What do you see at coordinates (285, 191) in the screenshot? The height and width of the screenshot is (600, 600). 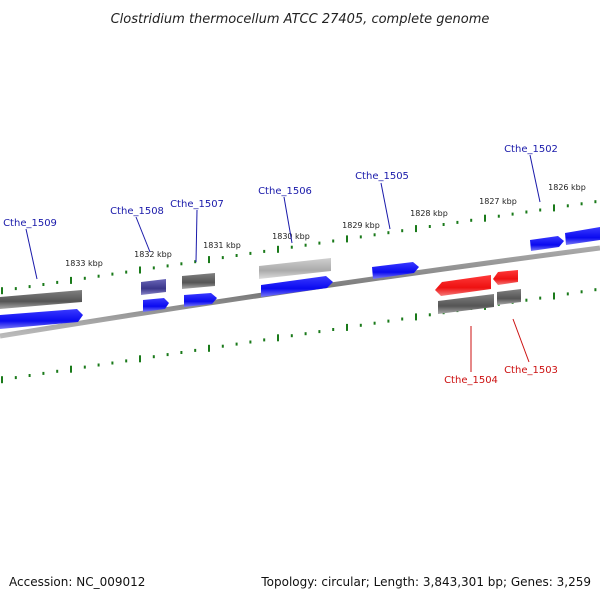 I see `gene-label-cthe-1506: Cthe_1506` at bounding box center [285, 191].